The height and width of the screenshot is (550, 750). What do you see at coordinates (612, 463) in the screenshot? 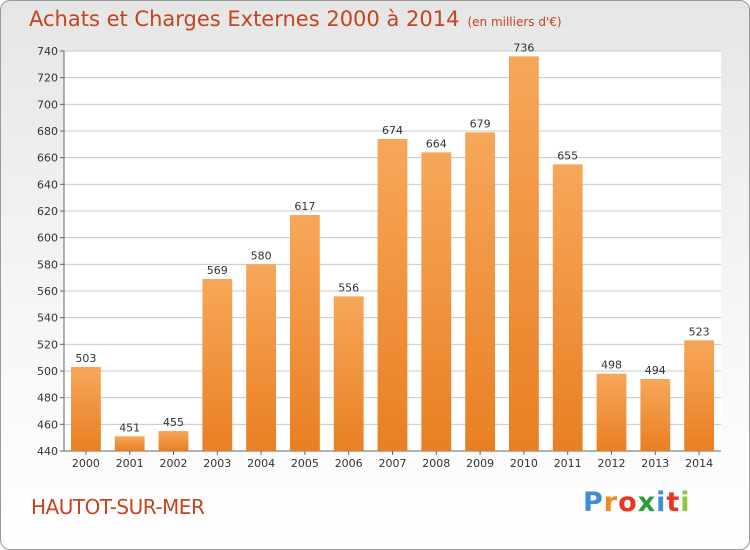
I see `x-tick-label-2012: 2012` at bounding box center [612, 463].